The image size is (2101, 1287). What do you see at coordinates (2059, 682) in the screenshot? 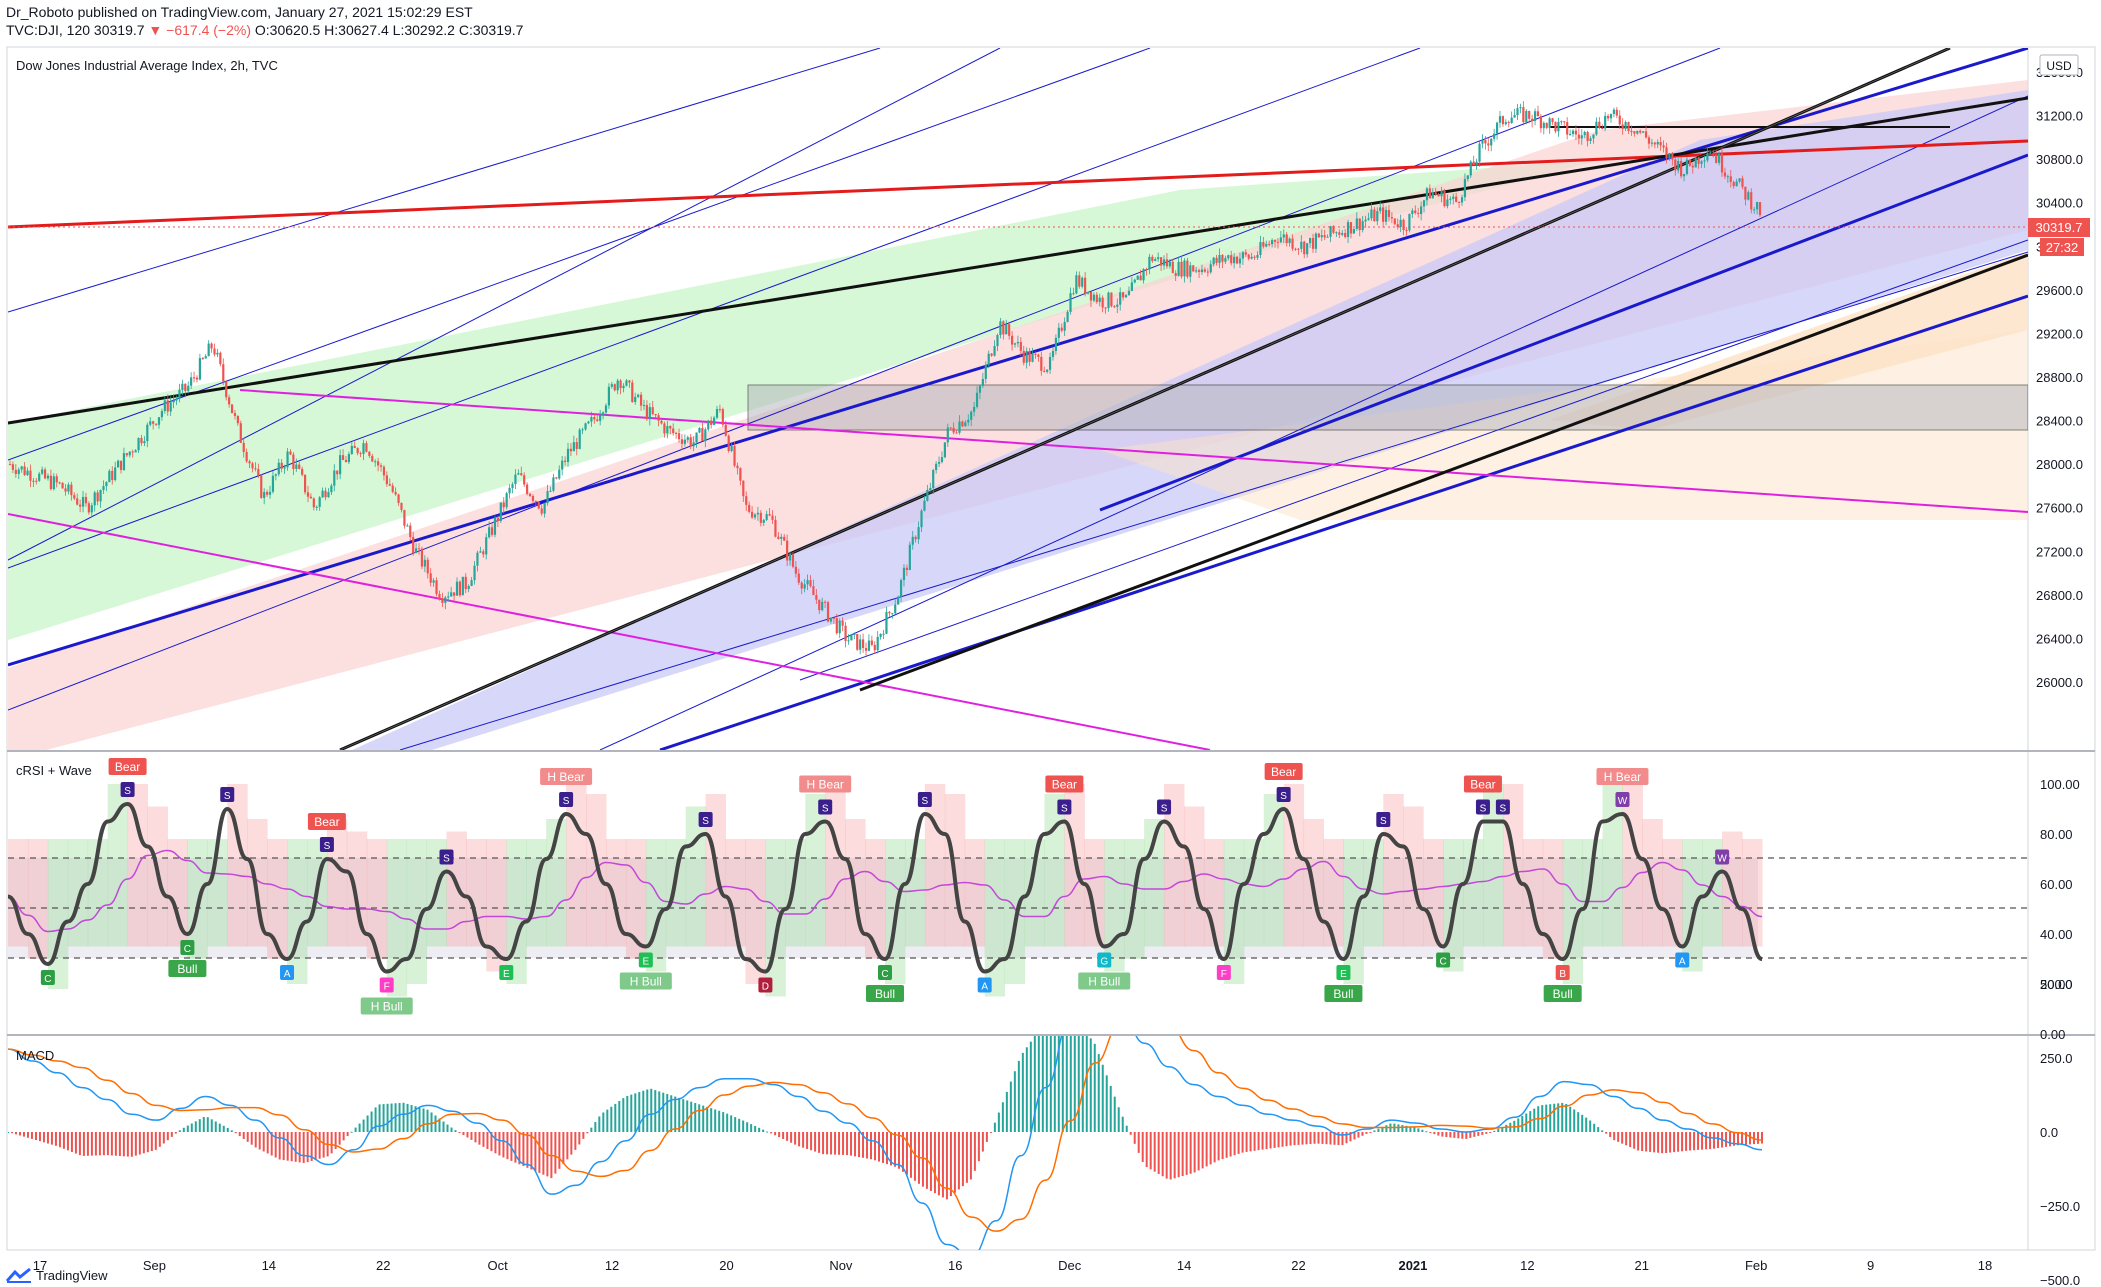
I see `price-tick-label: 26000.0` at bounding box center [2059, 682].